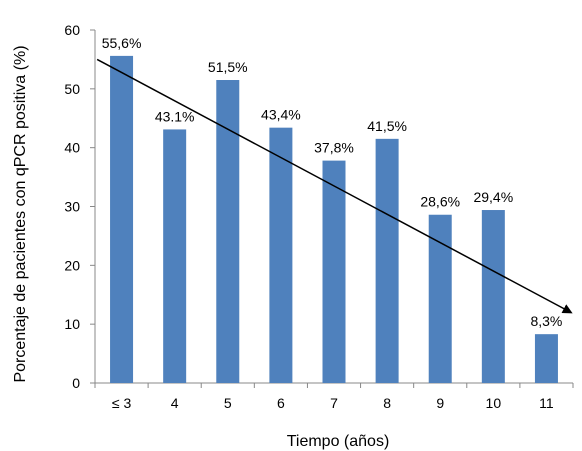 This screenshot has height=451, width=582. What do you see at coordinates (334, 403) in the screenshot?
I see `x-tick-label: 7` at bounding box center [334, 403].